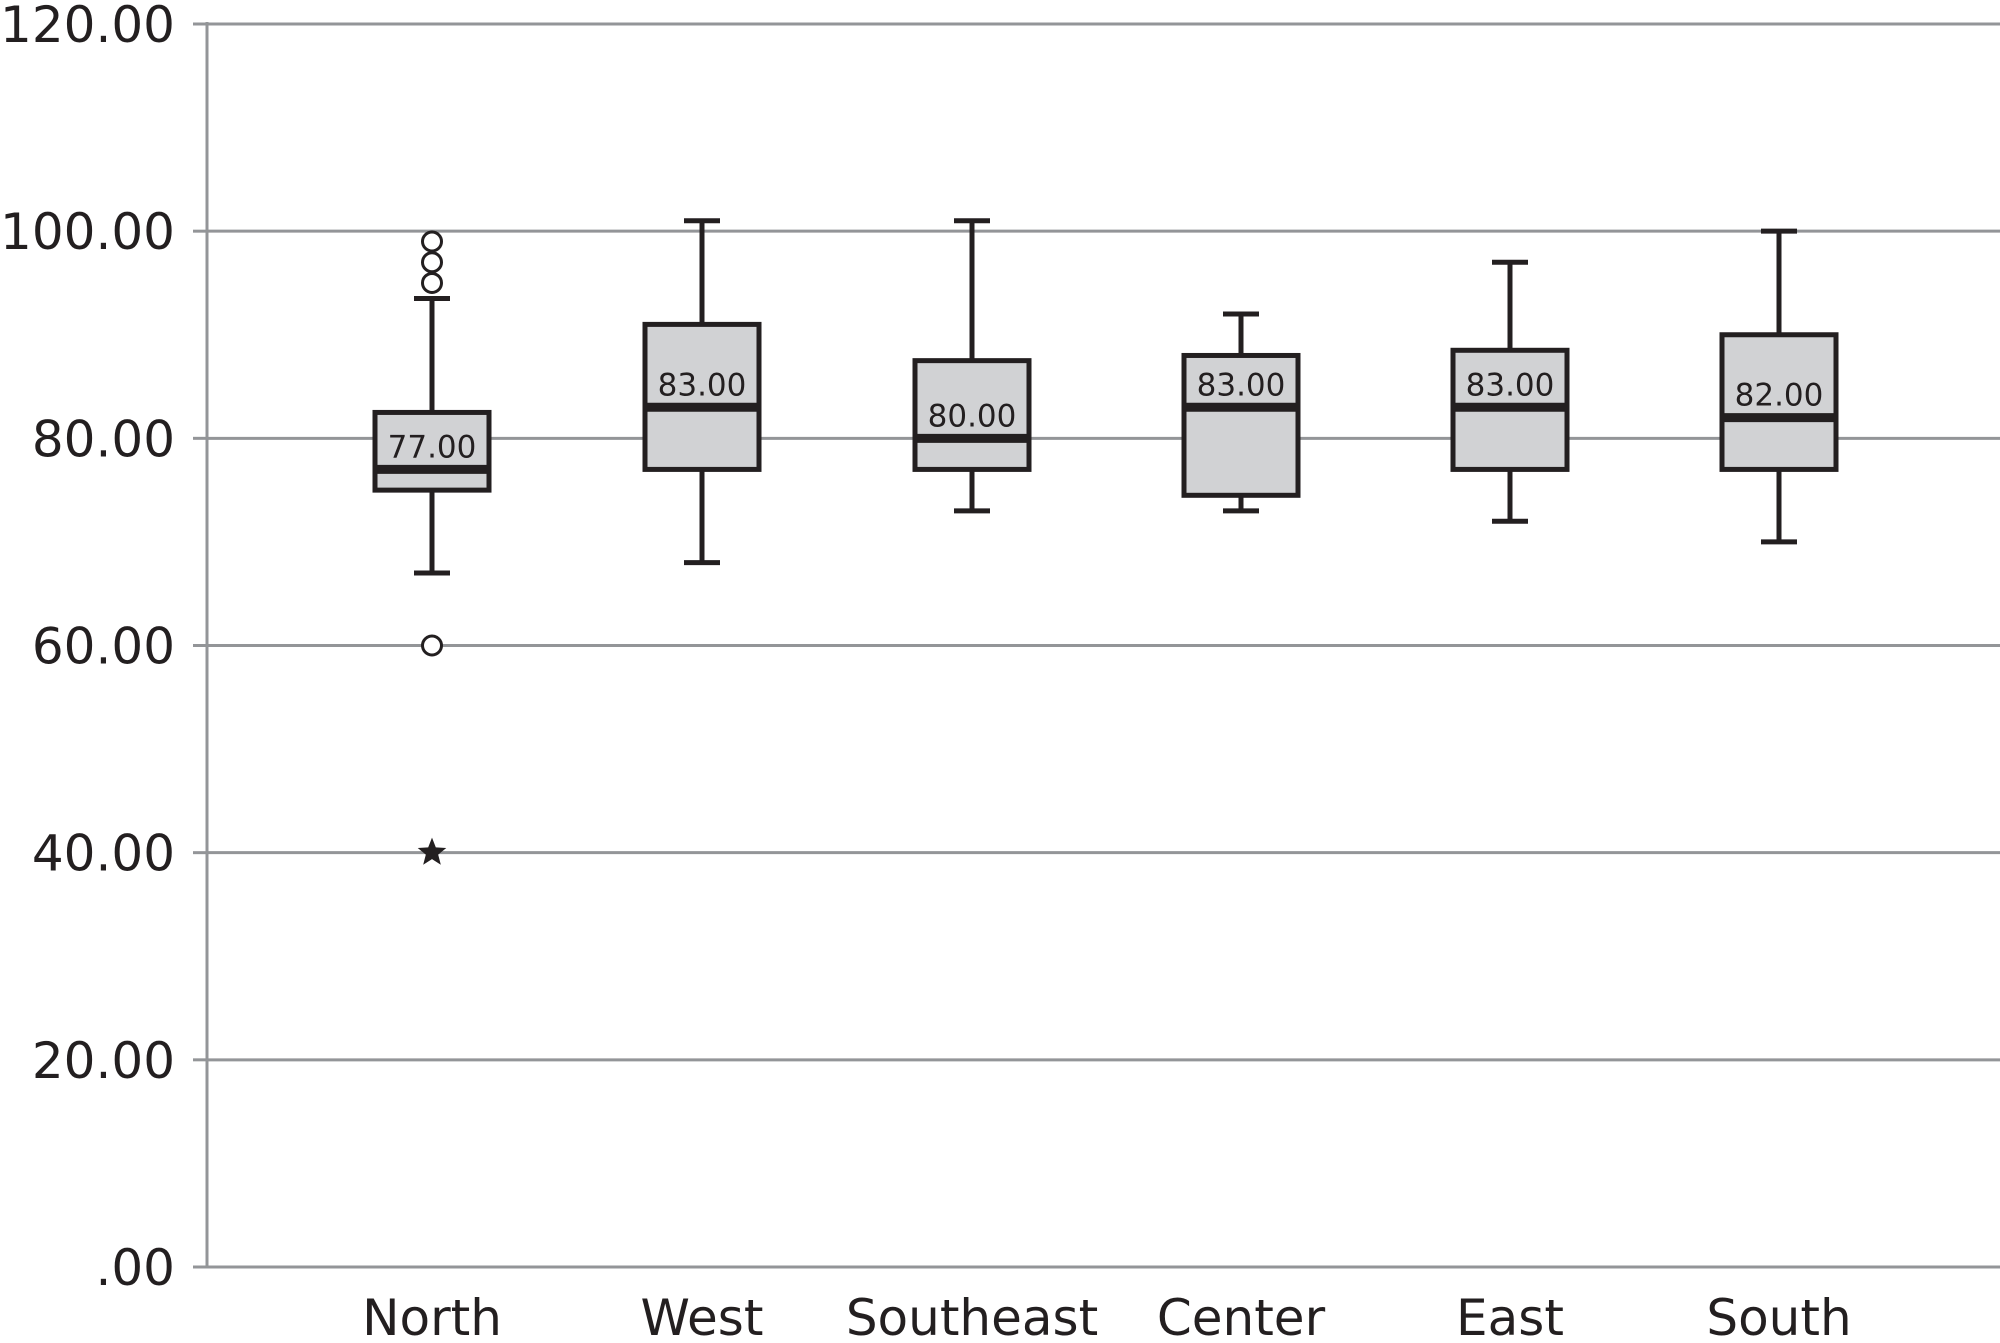  What do you see at coordinates (87, 27) in the screenshot?
I see `y-tick-label: 120.00` at bounding box center [87, 27].